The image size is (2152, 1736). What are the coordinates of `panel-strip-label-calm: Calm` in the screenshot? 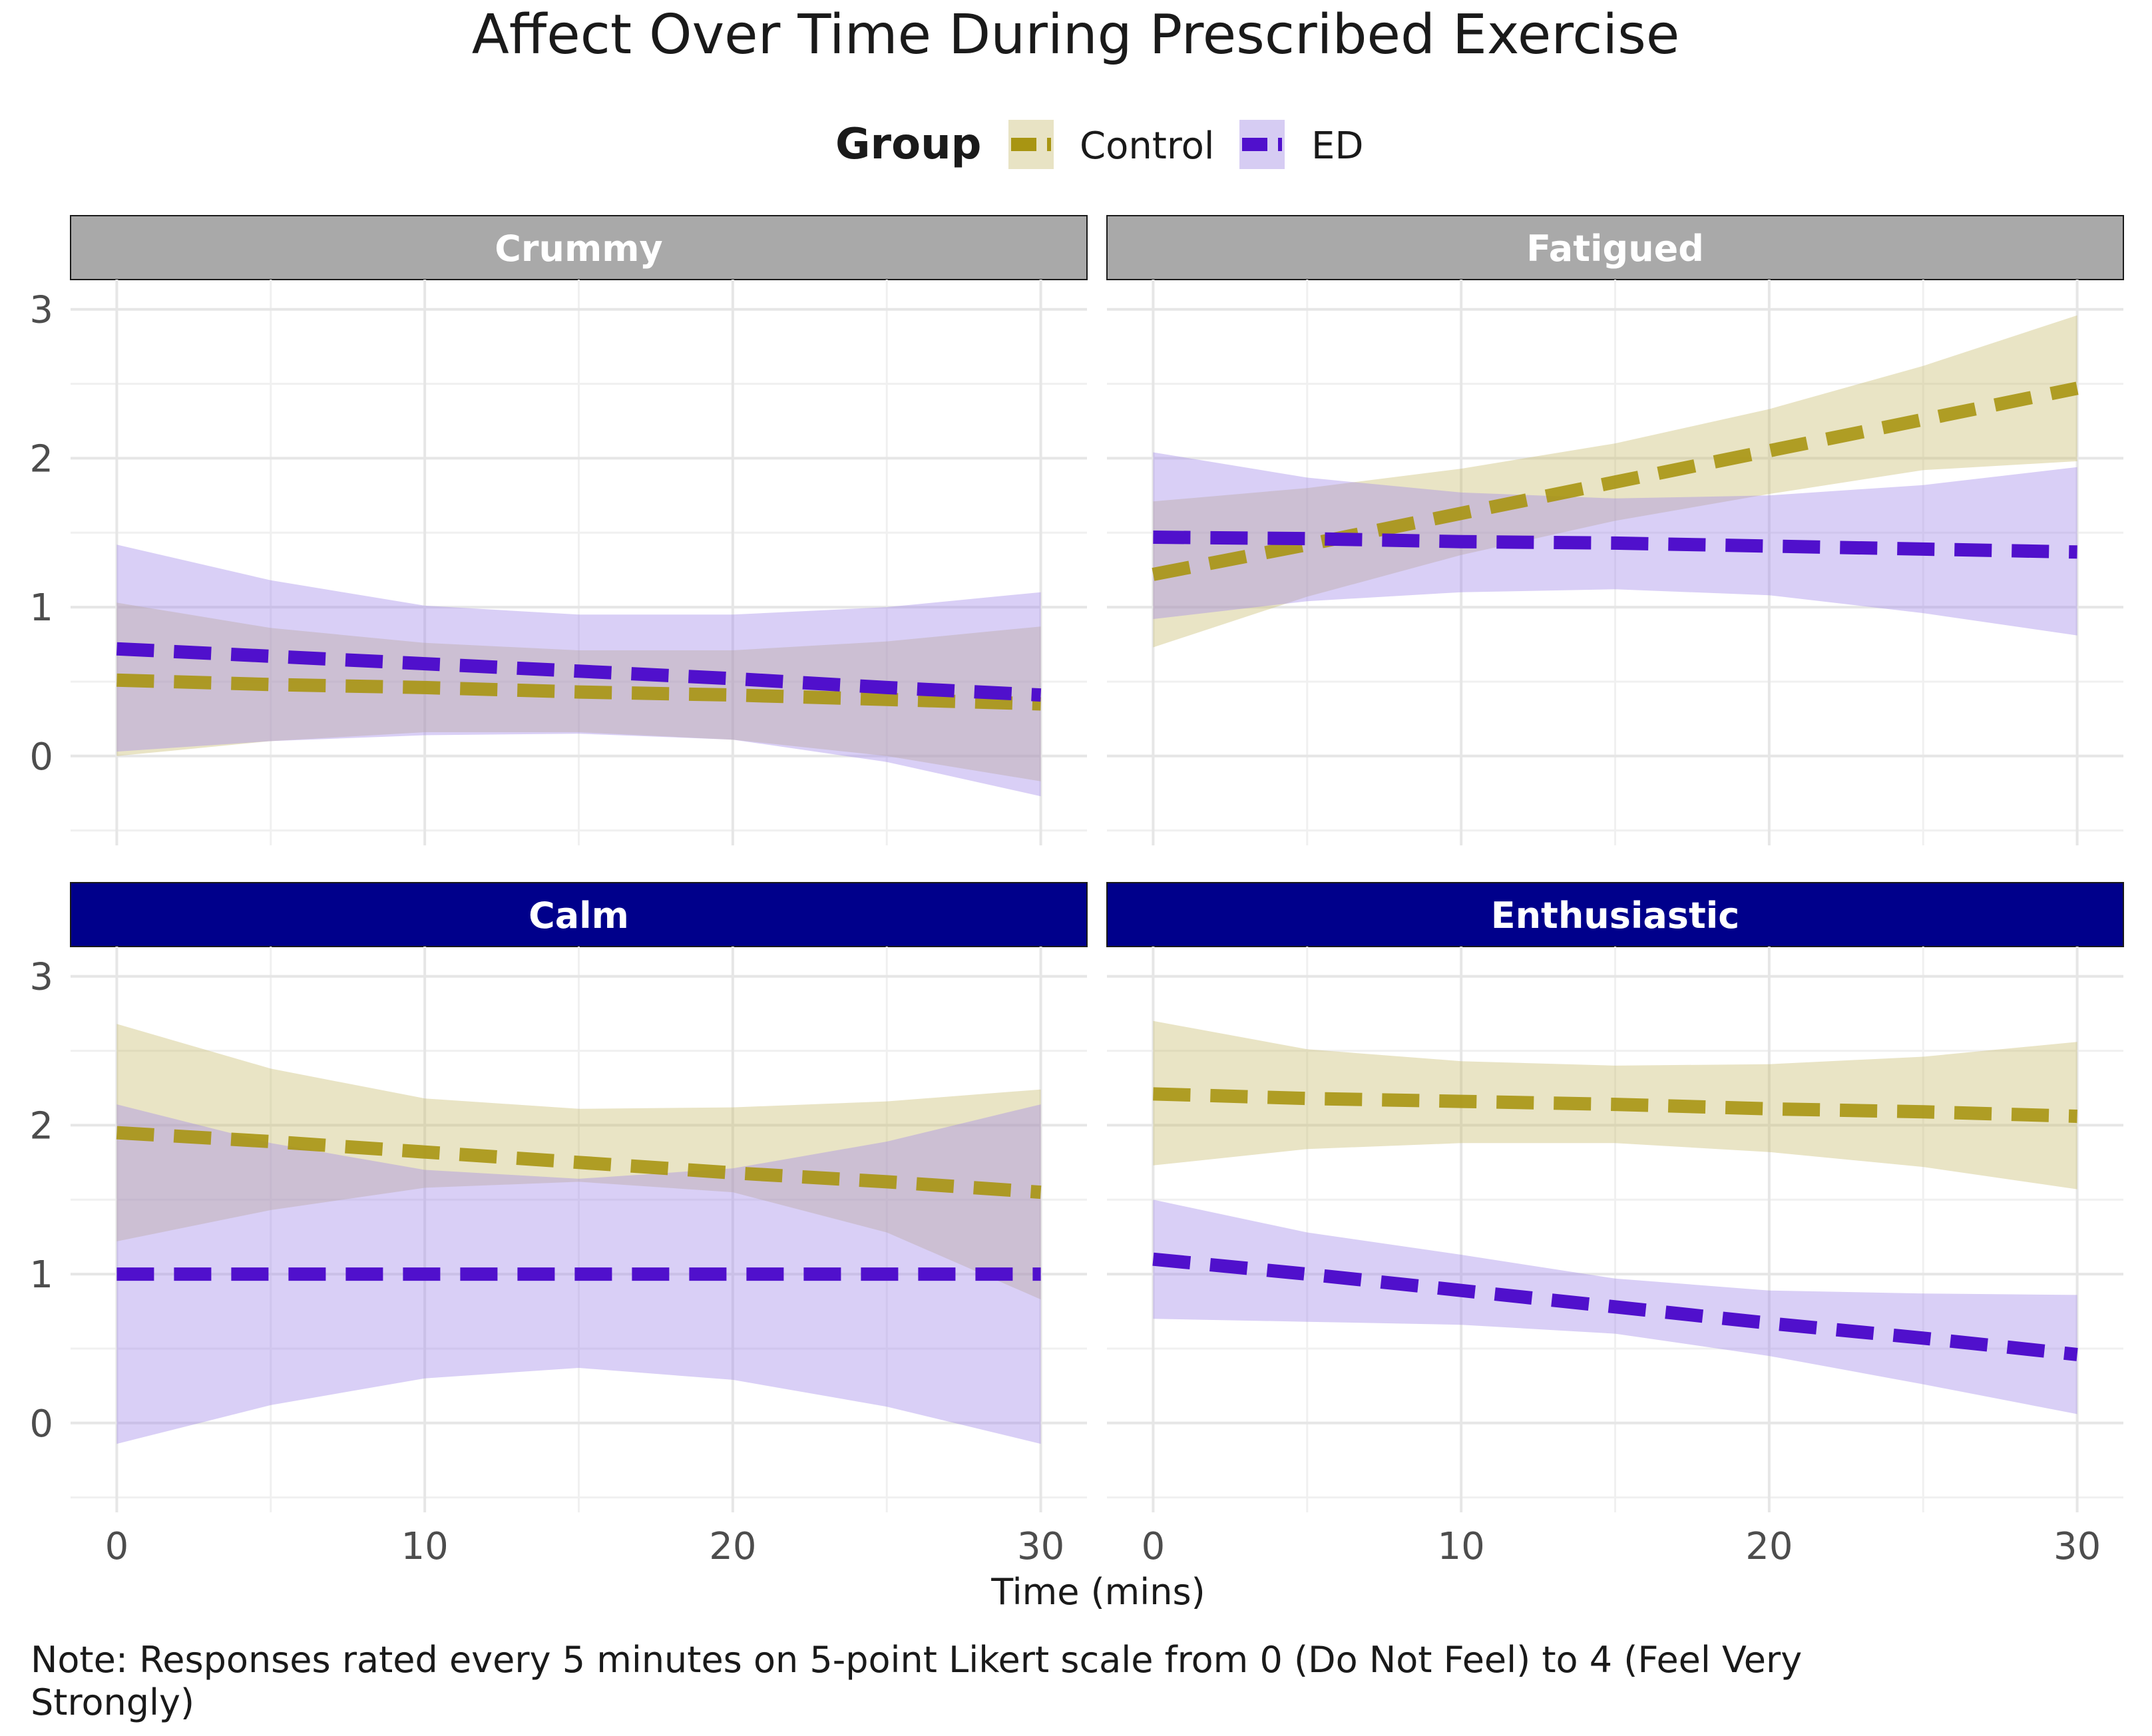 It's located at (579, 916).